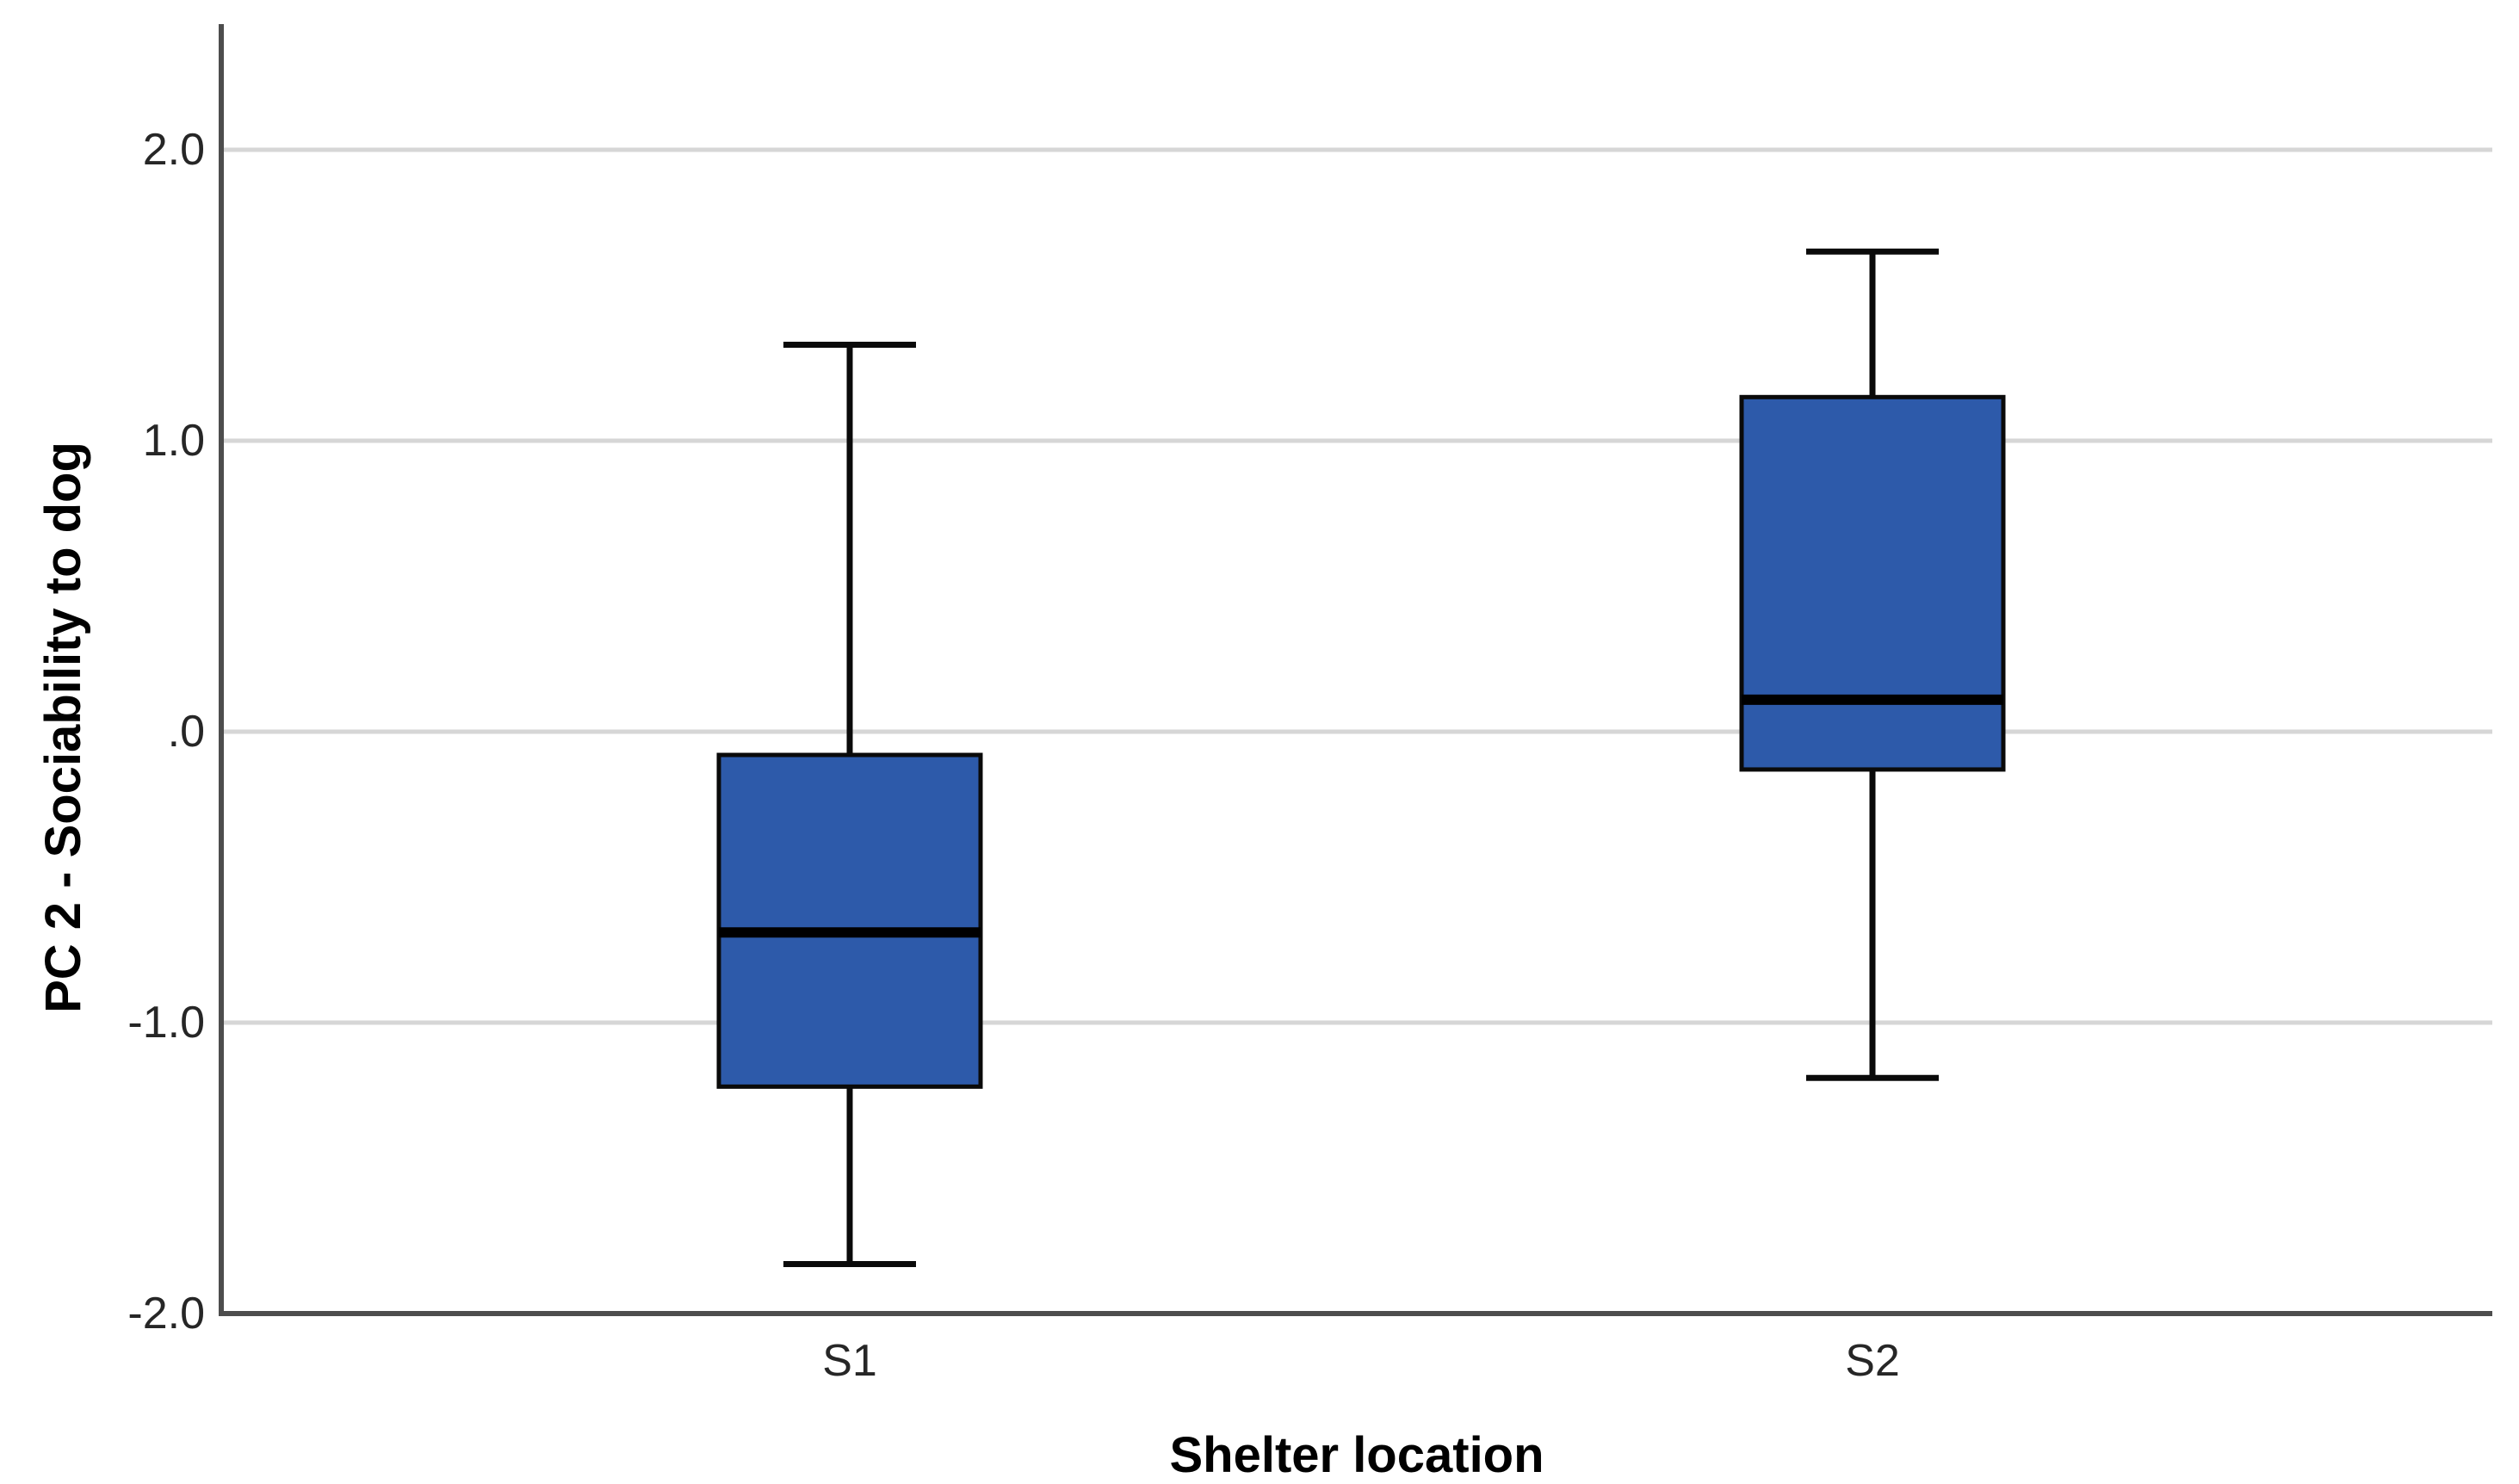  What do you see at coordinates (166, 1023) in the screenshot?
I see `y-tick-label--1.0: -1.0` at bounding box center [166, 1023].